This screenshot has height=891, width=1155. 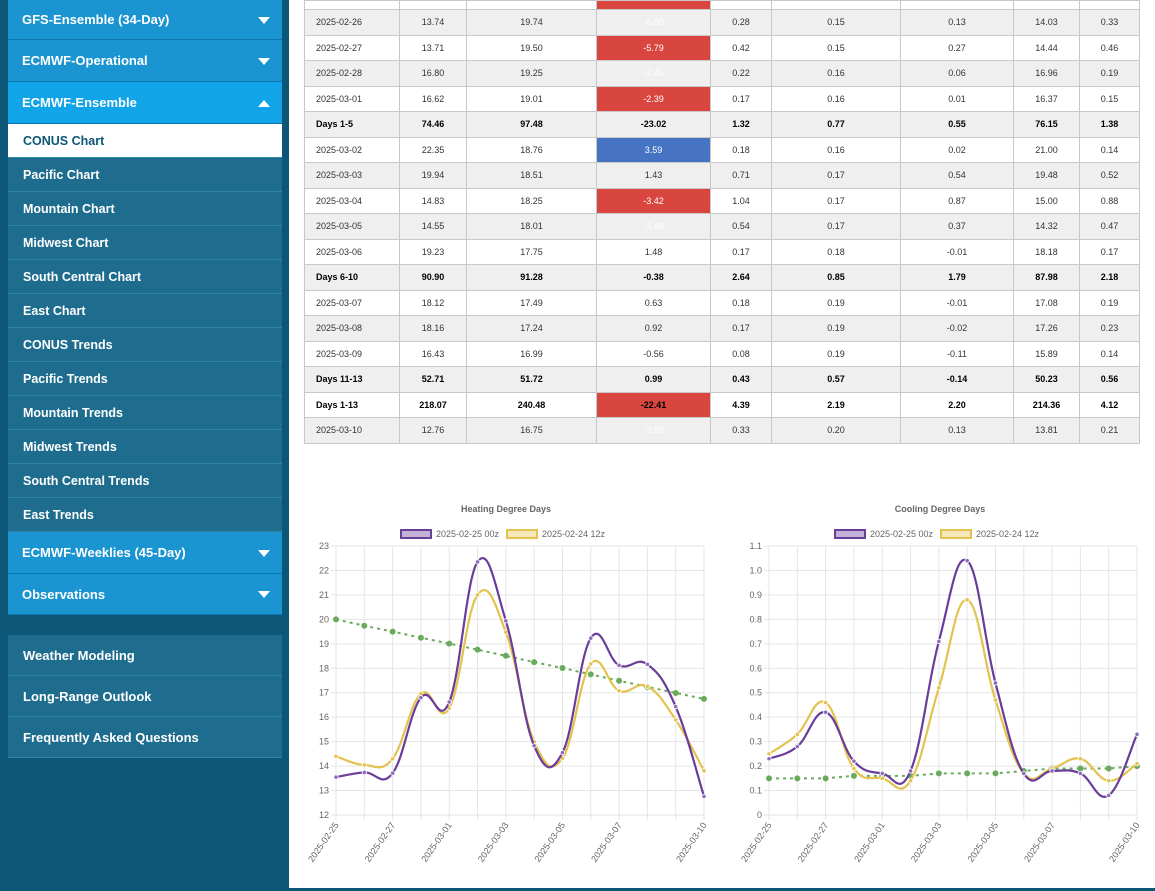 I want to click on series-line, so click(x=520, y=680).